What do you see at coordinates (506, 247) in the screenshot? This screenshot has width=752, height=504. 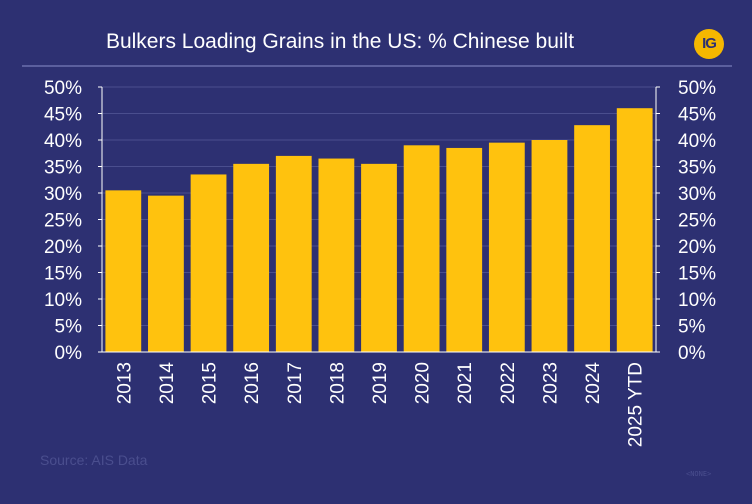 I see `bar-2022` at bounding box center [506, 247].